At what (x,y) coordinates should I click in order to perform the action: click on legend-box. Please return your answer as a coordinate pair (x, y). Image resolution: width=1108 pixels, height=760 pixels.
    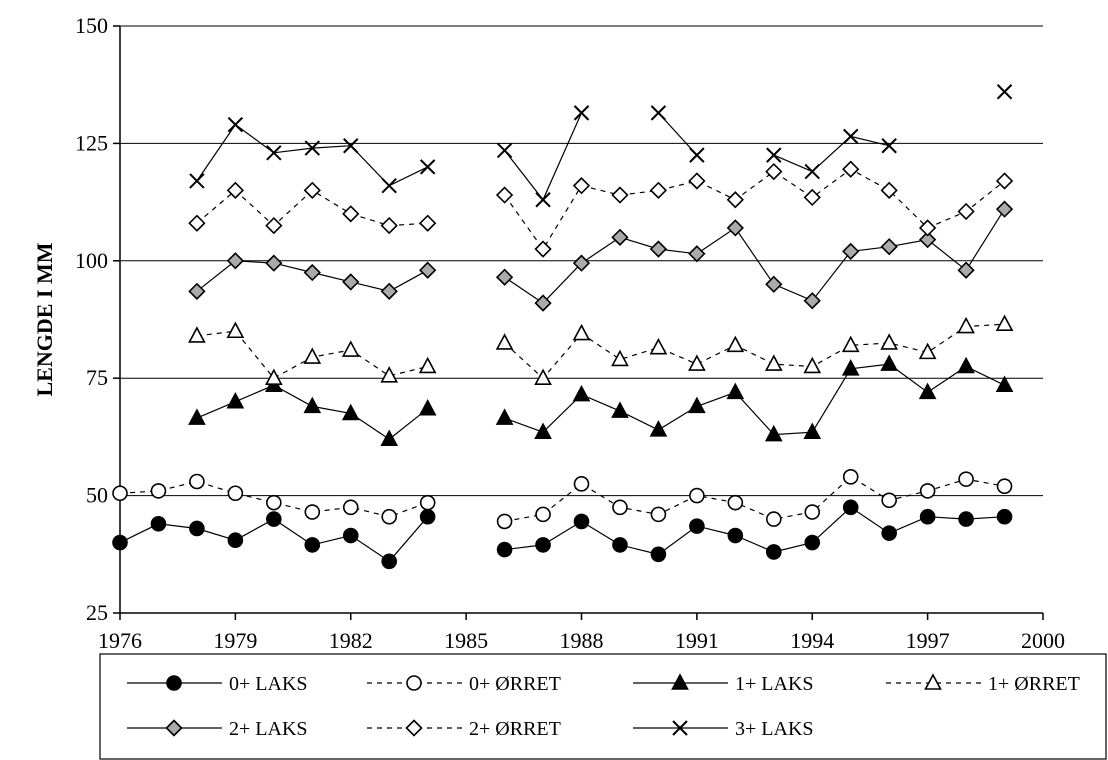
    Looking at the image, I should click on (603, 706).